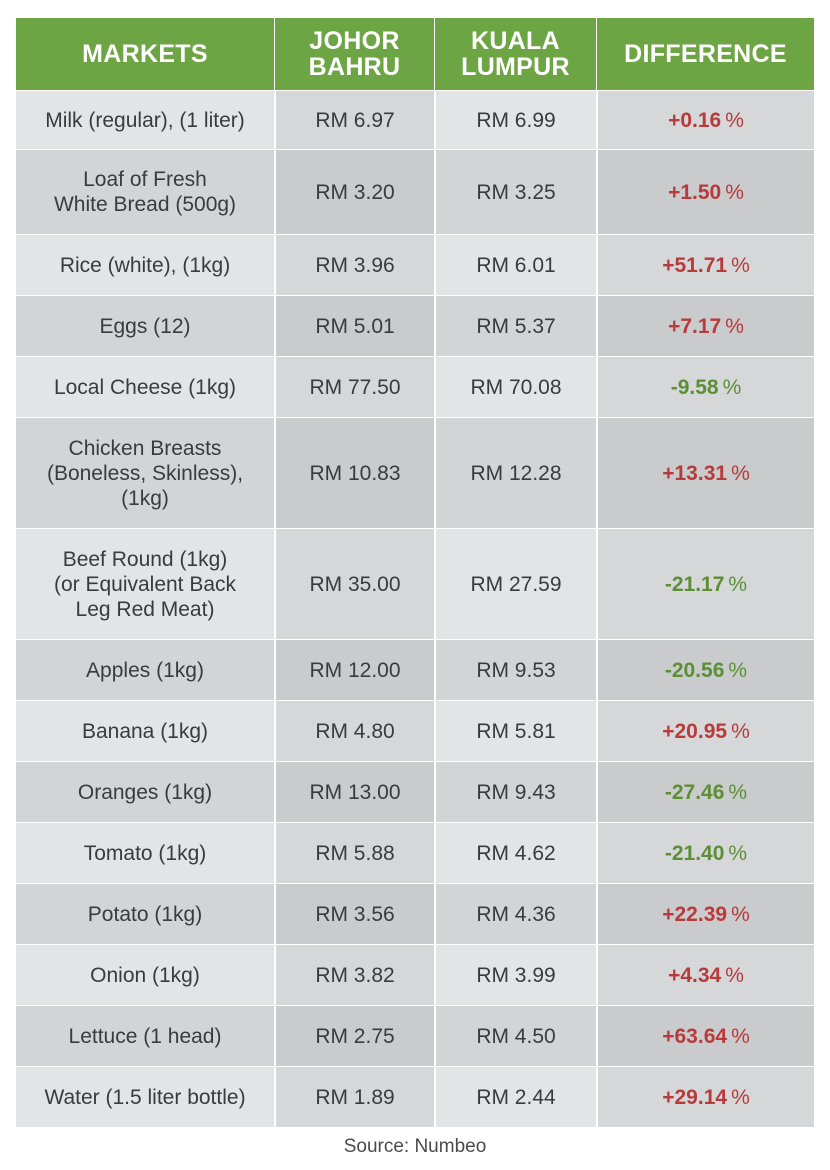 The image size is (830, 1170). Describe the element at coordinates (705, 54) in the screenshot. I see `header-difference: DIFFERENCE` at that location.